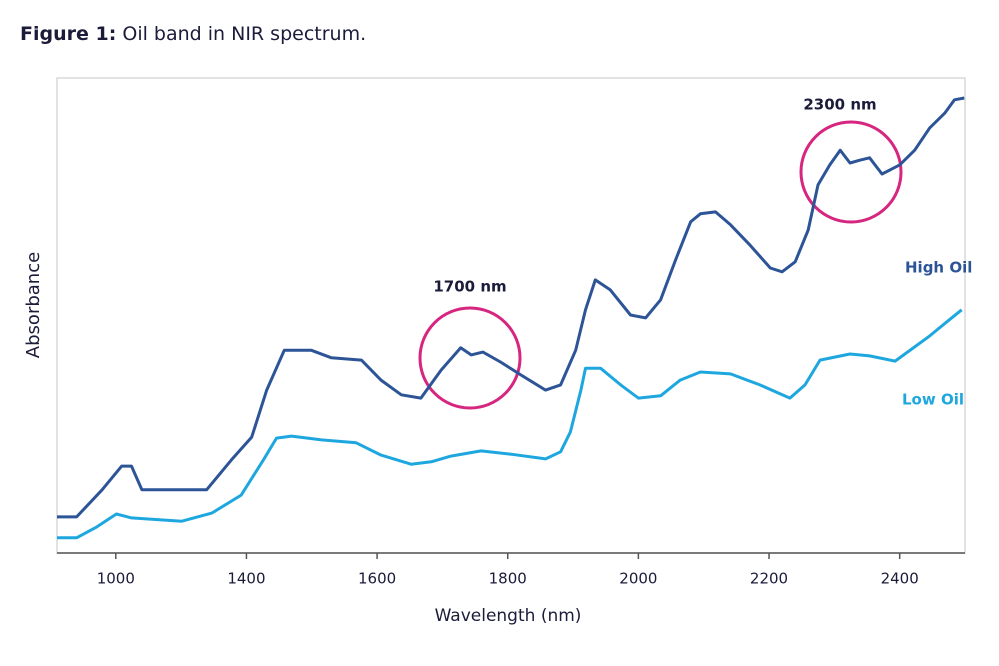 Image resolution: width=999 pixels, height=666 pixels. What do you see at coordinates (508, 579) in the screenshot?
I see `x-tick-label: 1800` at bounding box center [508, 579].